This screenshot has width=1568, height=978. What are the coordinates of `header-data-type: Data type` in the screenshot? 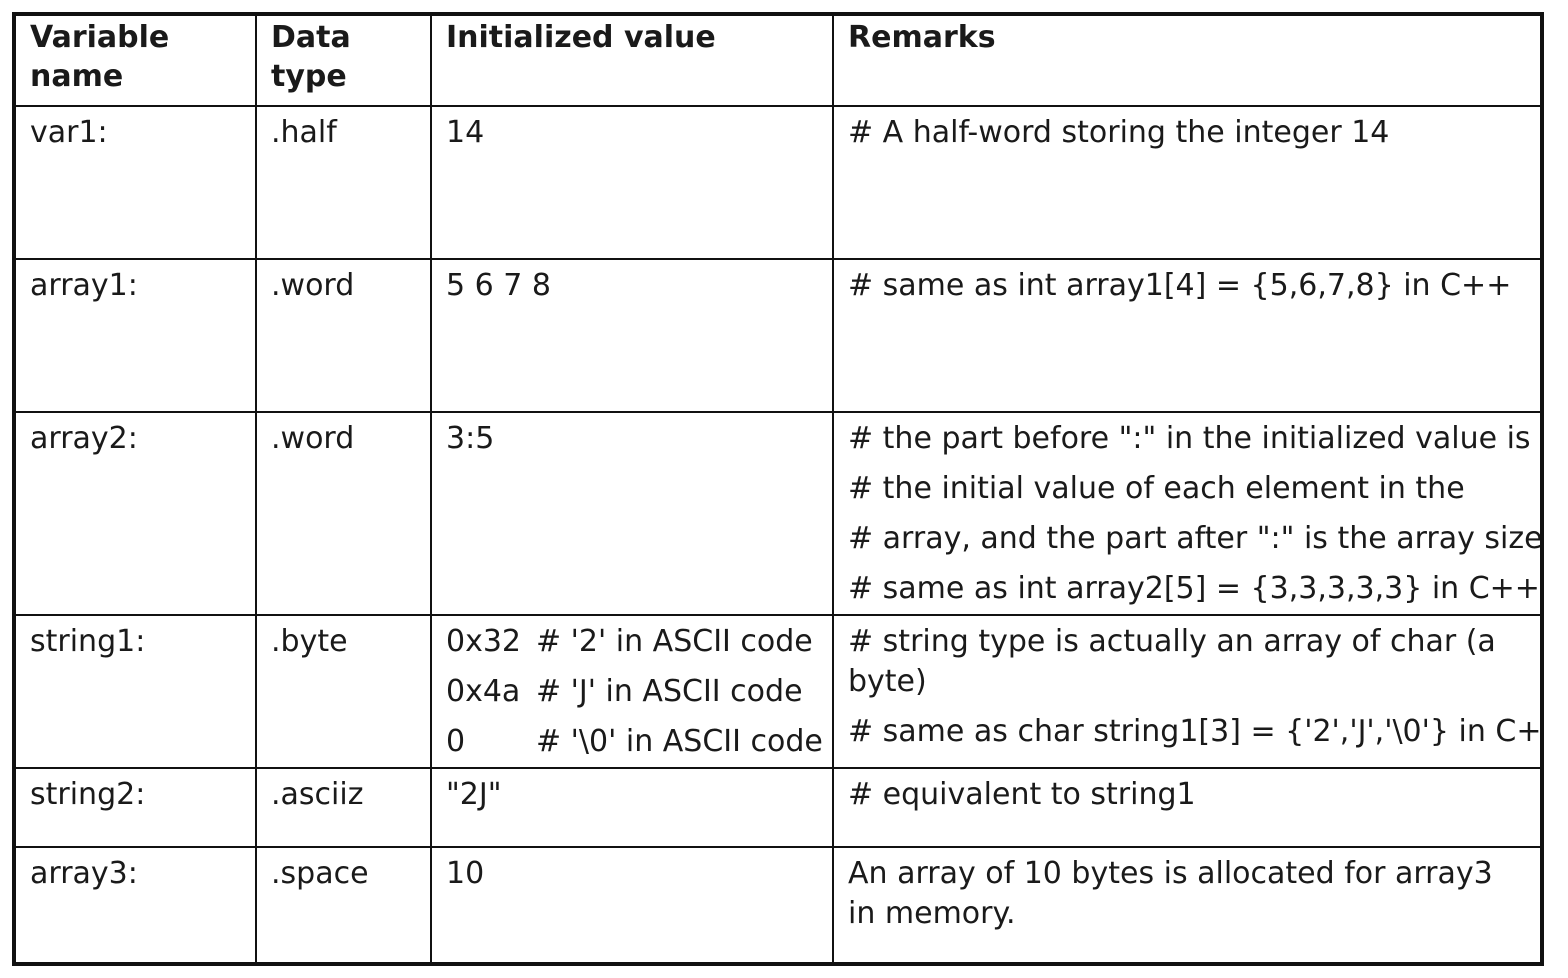 It's located at (343, 61).